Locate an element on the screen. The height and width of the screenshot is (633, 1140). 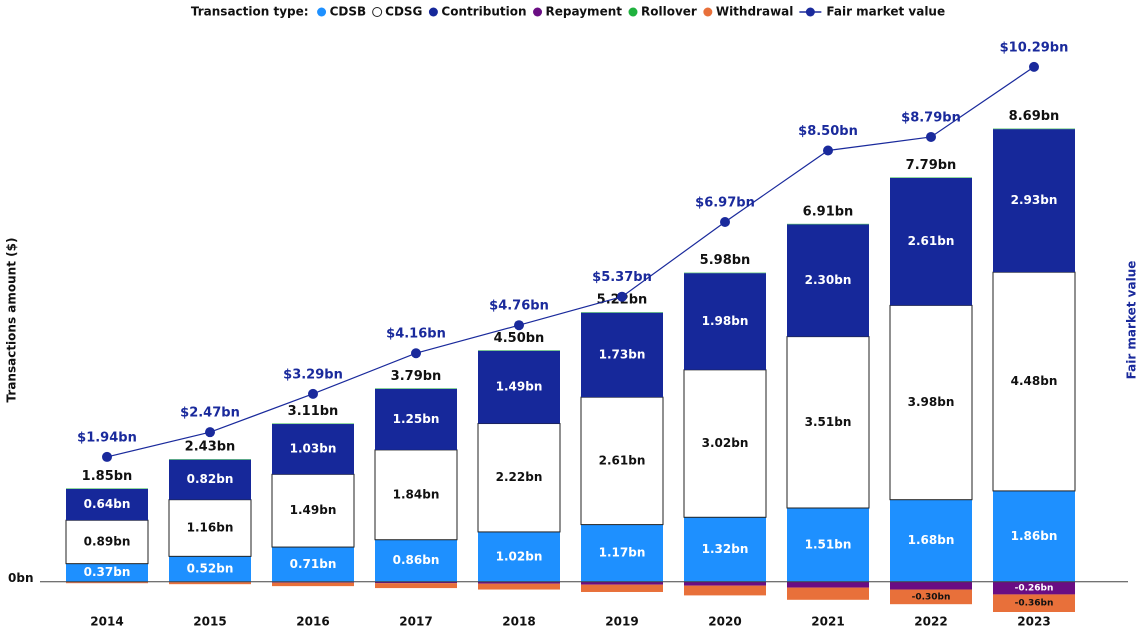
legend-title: Transaction type: is located at coordinates (250, 12).